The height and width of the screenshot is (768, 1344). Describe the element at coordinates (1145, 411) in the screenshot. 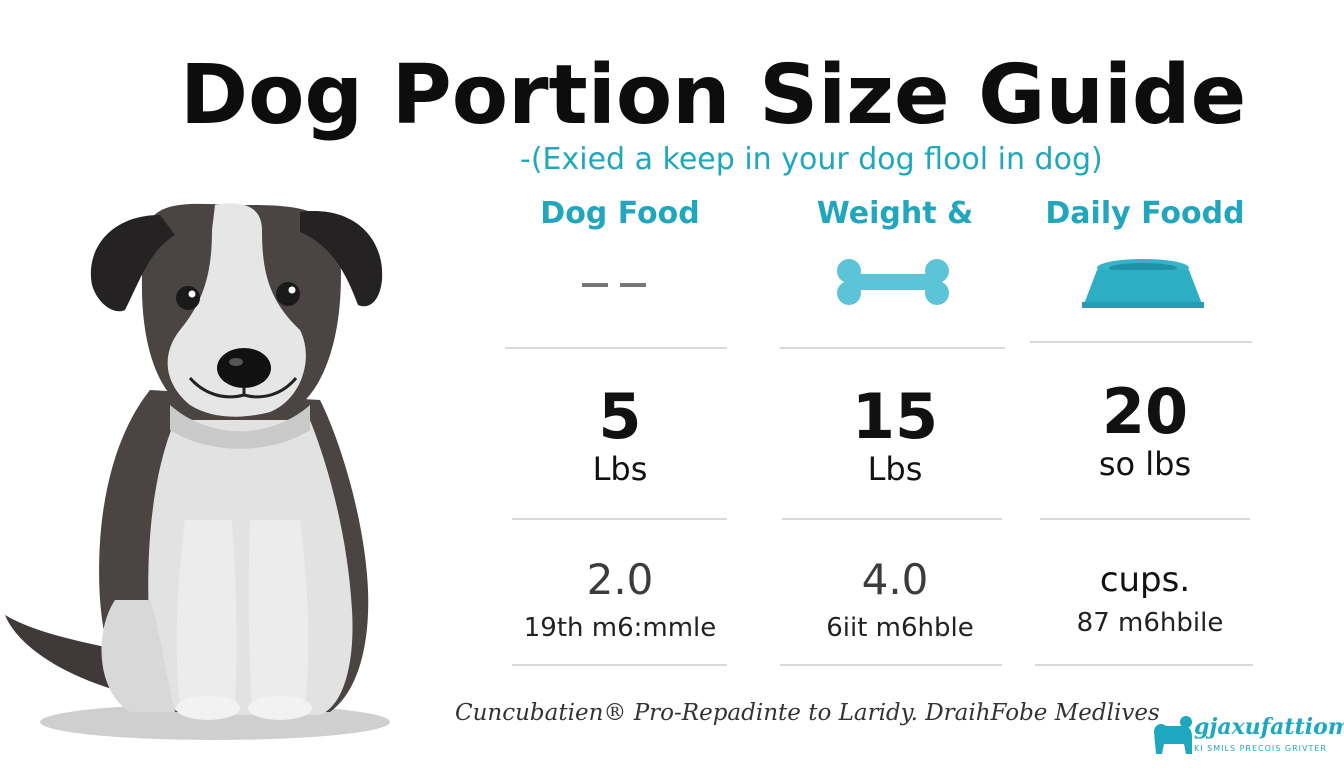

I see `weight-value: 20` at that location.